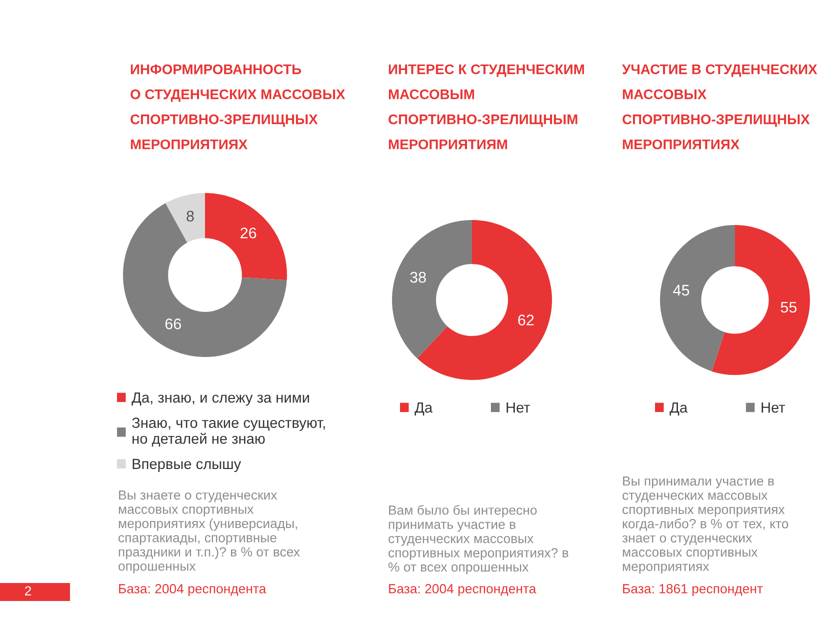  What do you see at coordinates (190, 216) in the screenshot?
I see `data-label: 8` at bounding box center [190, 216].